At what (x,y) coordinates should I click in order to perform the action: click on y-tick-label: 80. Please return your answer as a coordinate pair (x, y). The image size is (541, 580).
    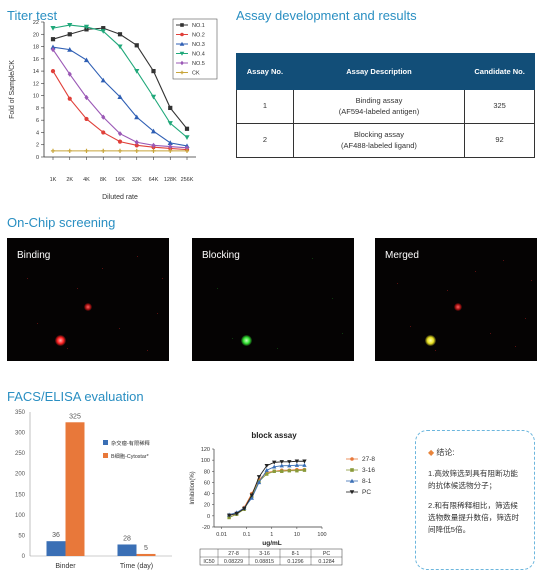
    Looking at the image, I should click on (207, 472).